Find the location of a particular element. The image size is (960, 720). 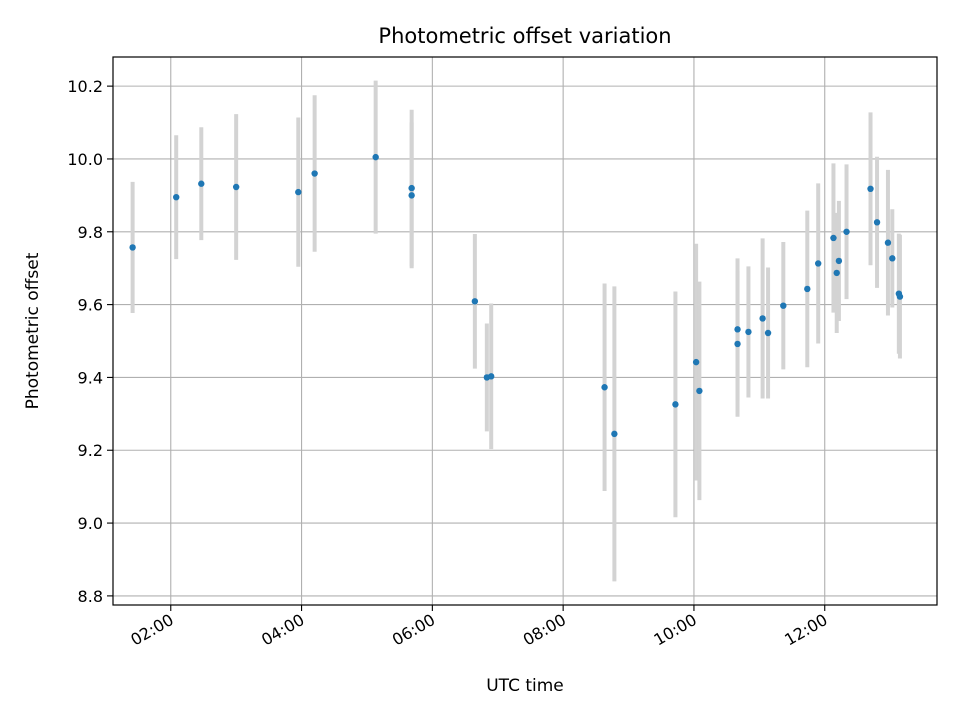

chart-title: Photometric offset variation is located at coordinates (524, 36).